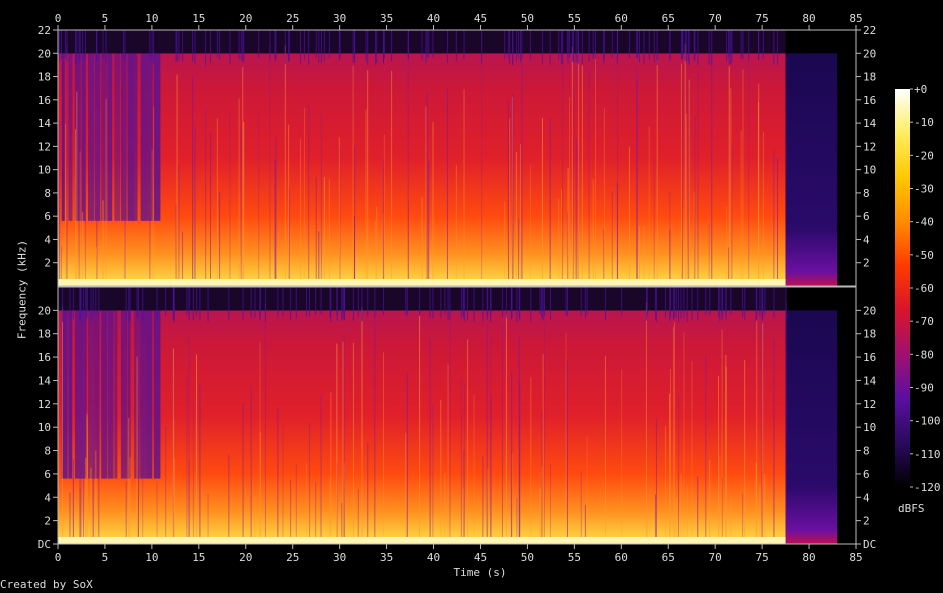 The image size is (943, 593). I want to click on y-tick-label-left: 14, so click(45, 123).